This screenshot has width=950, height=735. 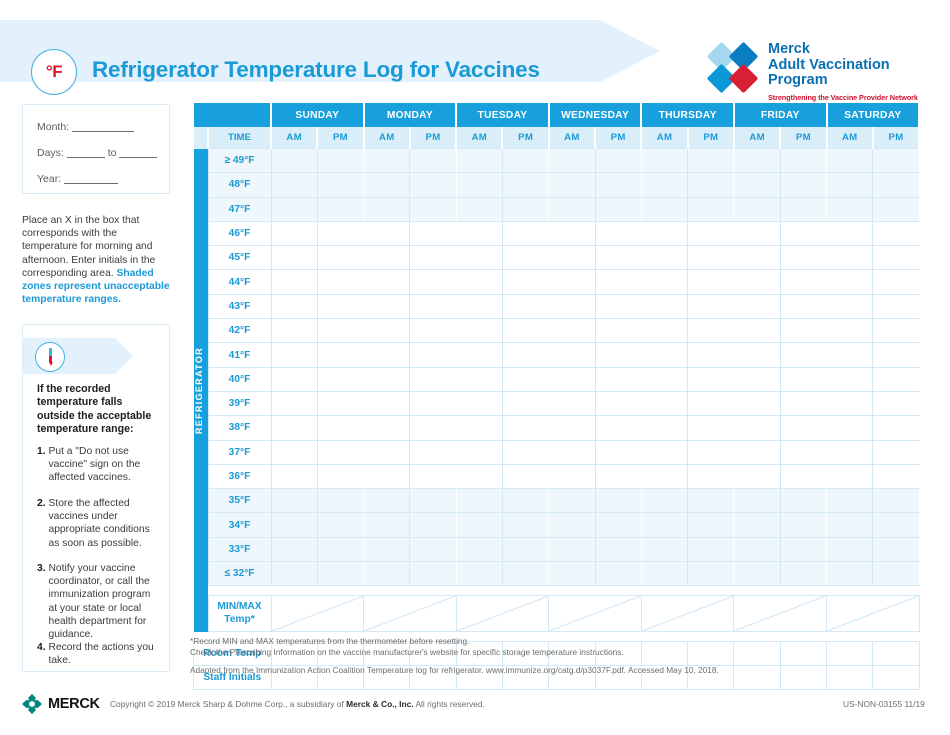 I want to click on bottom-row: Staff Initials, so click(x=556, y=678).